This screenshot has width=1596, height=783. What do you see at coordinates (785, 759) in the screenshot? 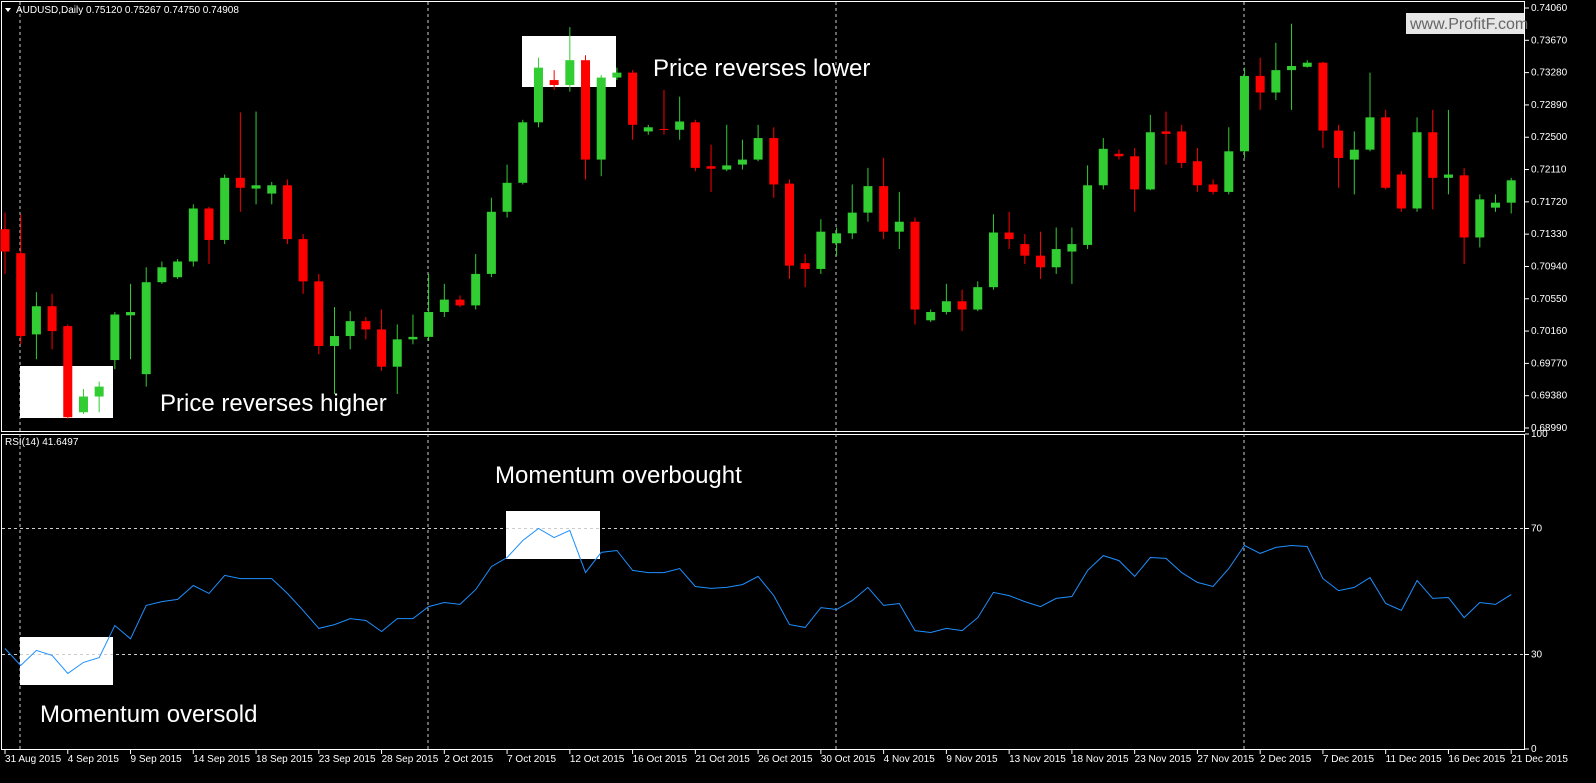
I see `x-tick-label: 26 Oct 2015` at bounding box center [785, 759].